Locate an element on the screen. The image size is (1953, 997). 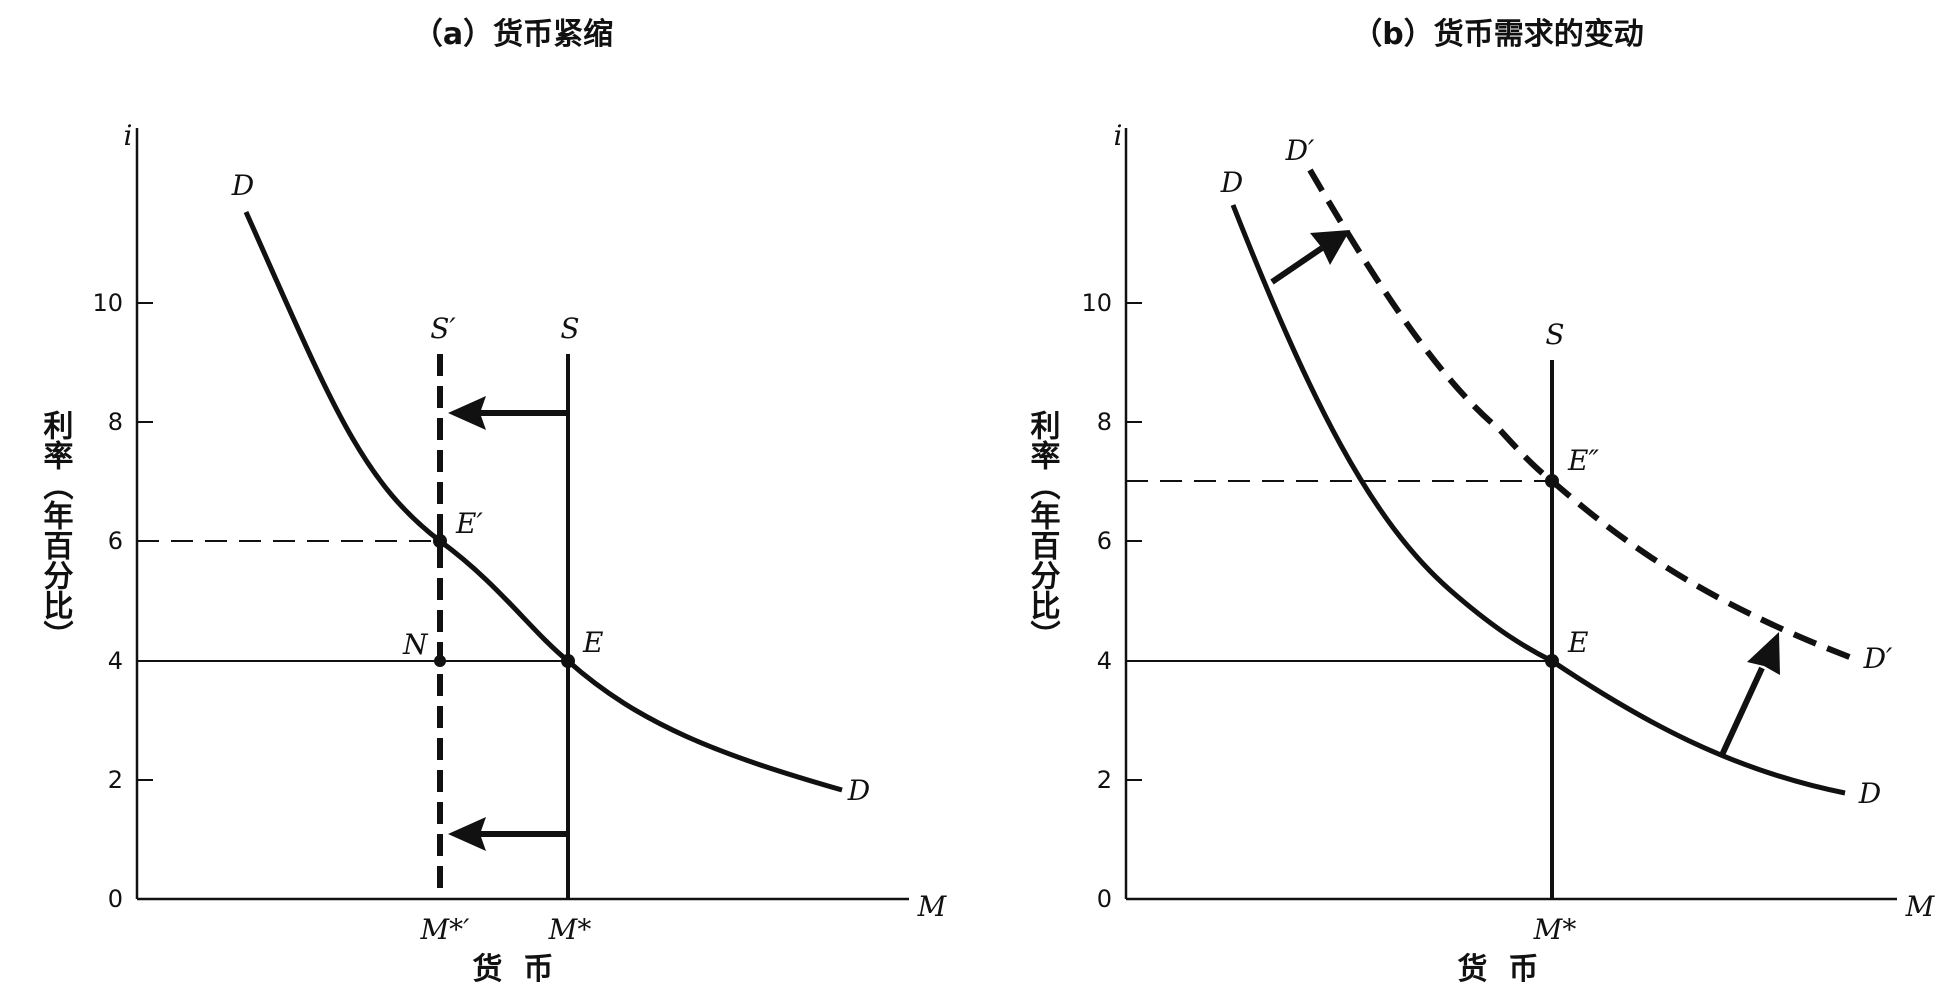
panel-b-shift-arrow-upper is located at coordinates (1310, 257).